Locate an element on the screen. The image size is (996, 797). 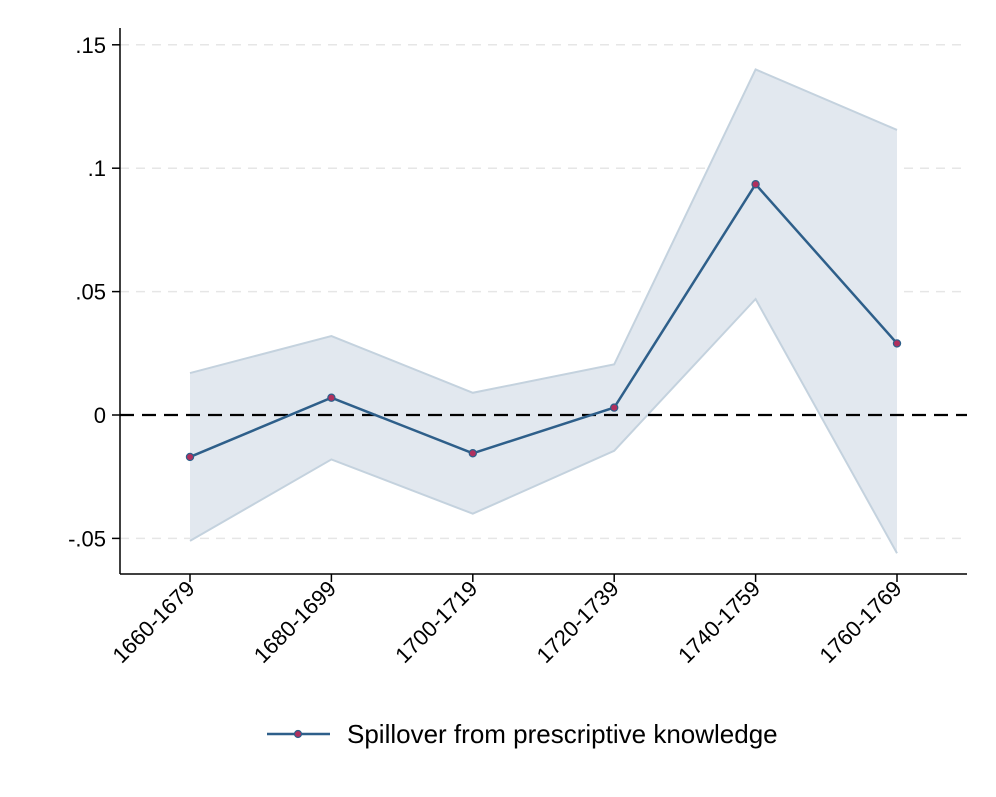
x-tick-label: 1700-1719 is located at coordinates (436, 622).